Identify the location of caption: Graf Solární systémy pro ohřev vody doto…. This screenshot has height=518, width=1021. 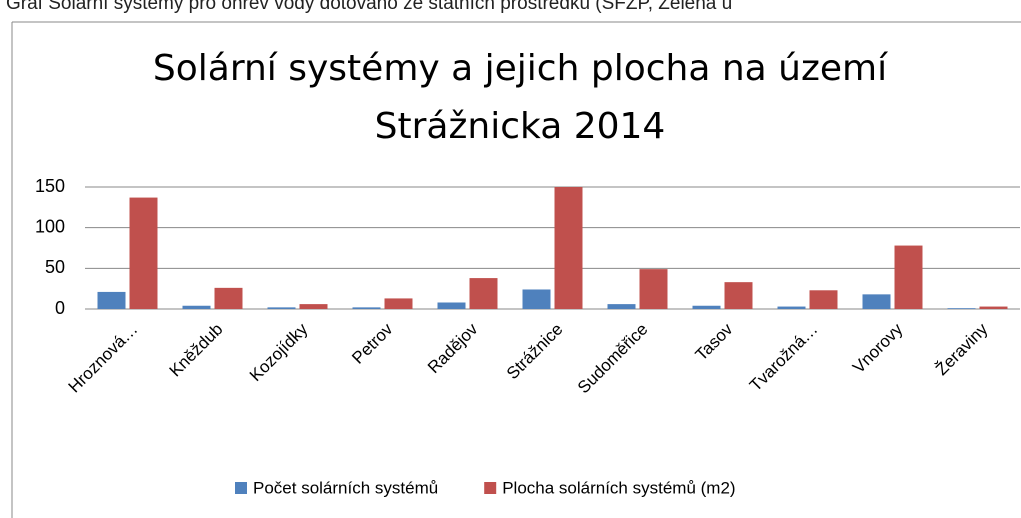
(369, 7).